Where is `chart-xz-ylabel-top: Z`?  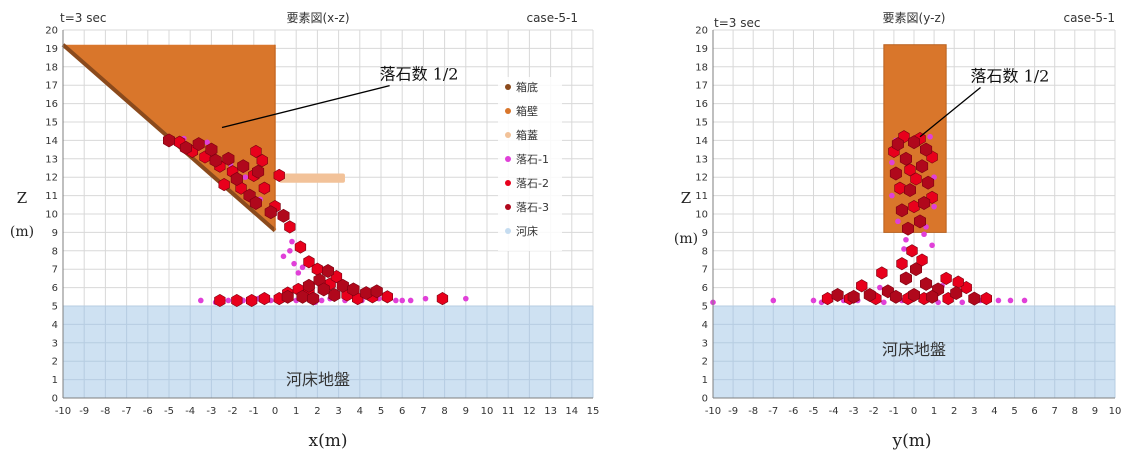 chart-xz-ylabel-top: Z is located at coordinates (22, 198).